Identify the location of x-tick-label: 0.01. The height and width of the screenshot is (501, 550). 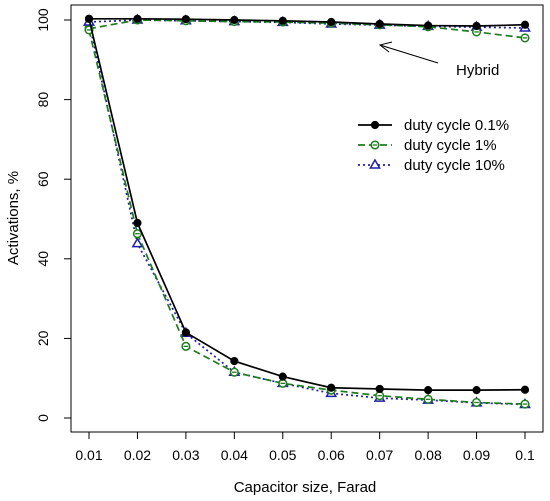
(88, 455).